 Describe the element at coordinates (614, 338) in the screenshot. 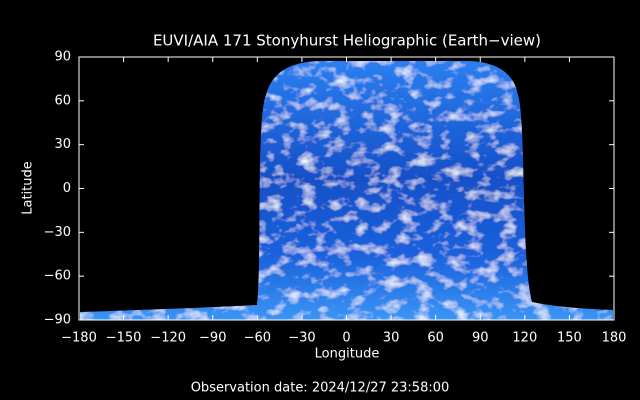

I see `x-tick-label: 180` at that location.